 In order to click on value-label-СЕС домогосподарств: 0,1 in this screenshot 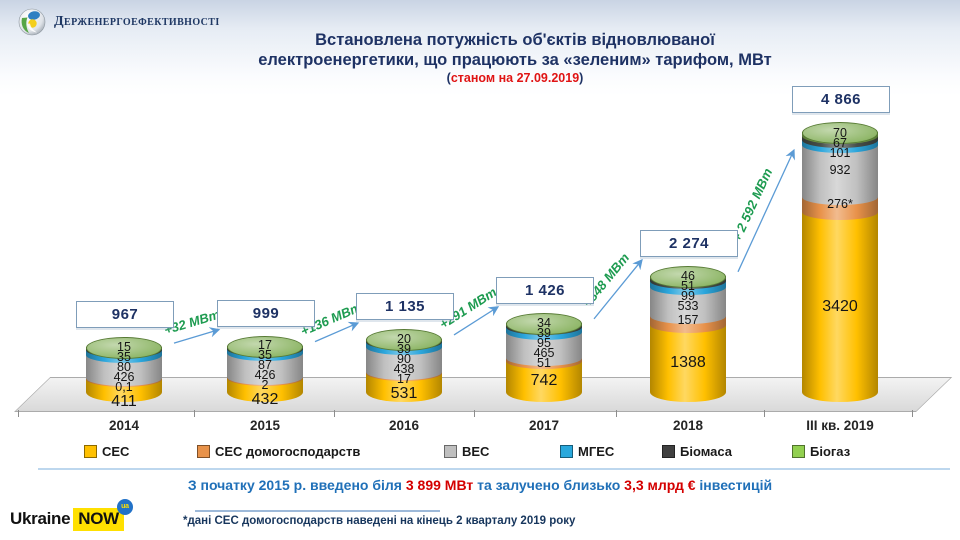, I will do `click(124, 386)`.